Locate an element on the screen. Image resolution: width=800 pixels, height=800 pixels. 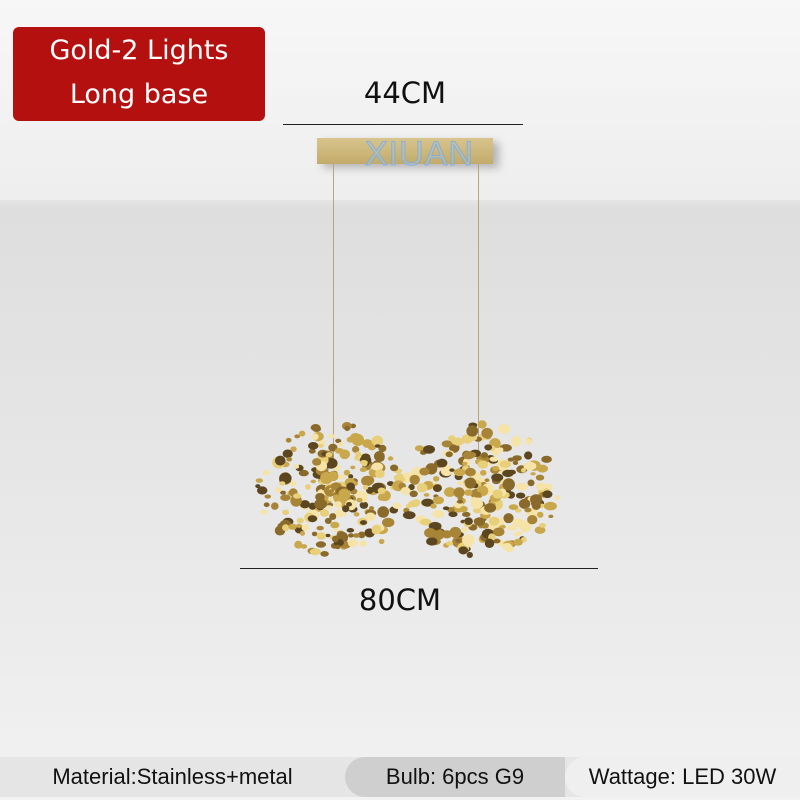
variant-badge: Gold-2 Lights Long base is located at coordinates (139, 74).